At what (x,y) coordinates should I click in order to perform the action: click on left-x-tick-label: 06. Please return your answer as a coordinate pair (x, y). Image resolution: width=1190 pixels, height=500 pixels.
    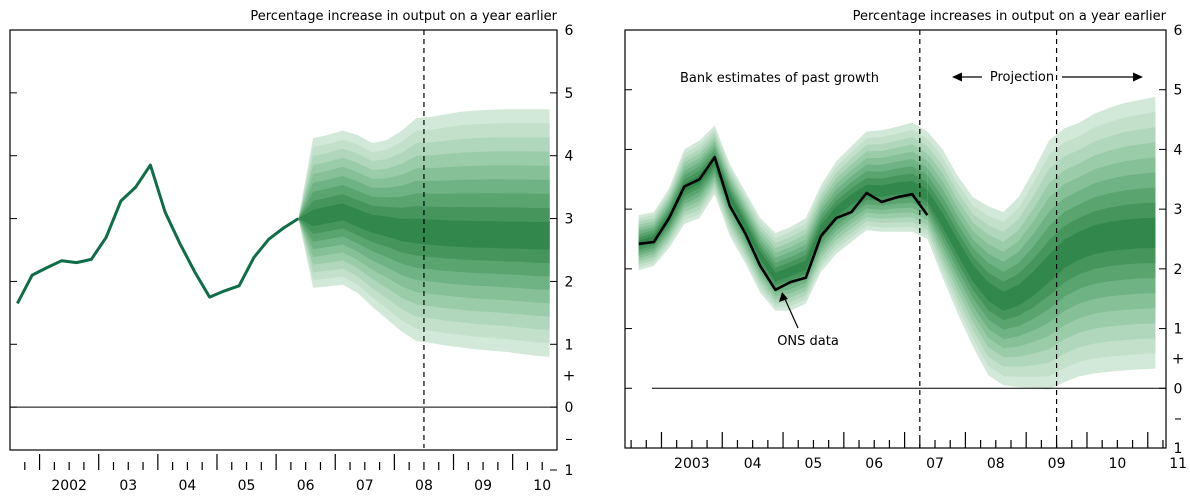
    Looking at the image, I should click on (306, 486).